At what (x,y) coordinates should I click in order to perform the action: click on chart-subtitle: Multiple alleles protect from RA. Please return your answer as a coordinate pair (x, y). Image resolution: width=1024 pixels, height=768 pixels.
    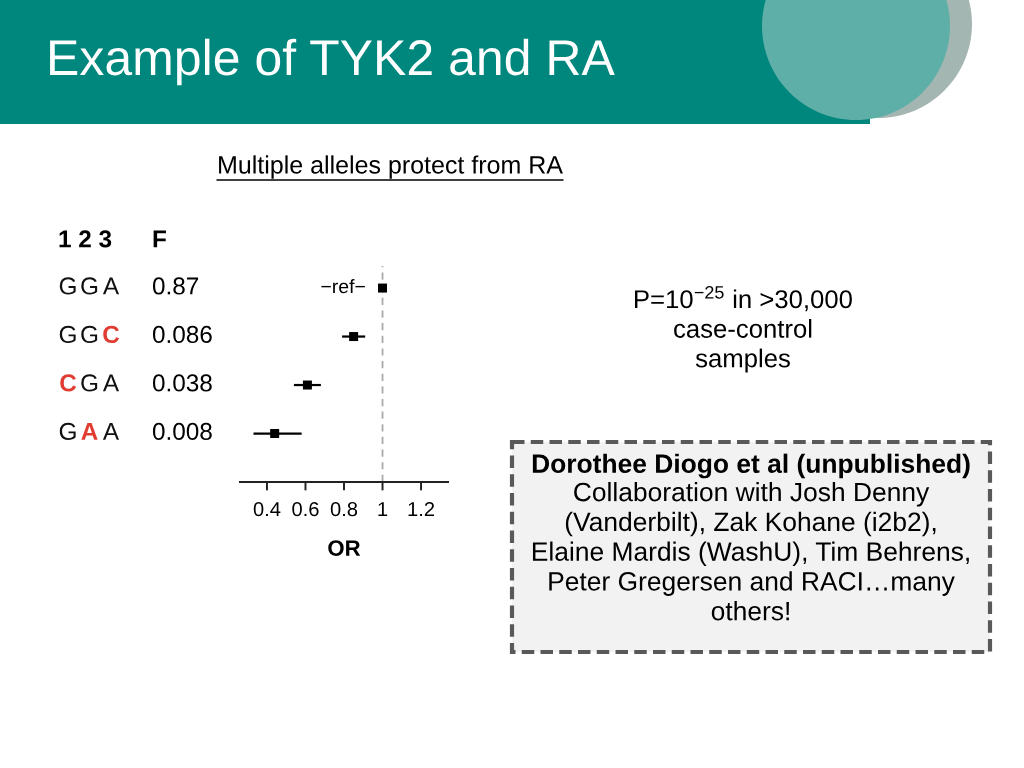
    Looking at the image, I should click on (391, 167).